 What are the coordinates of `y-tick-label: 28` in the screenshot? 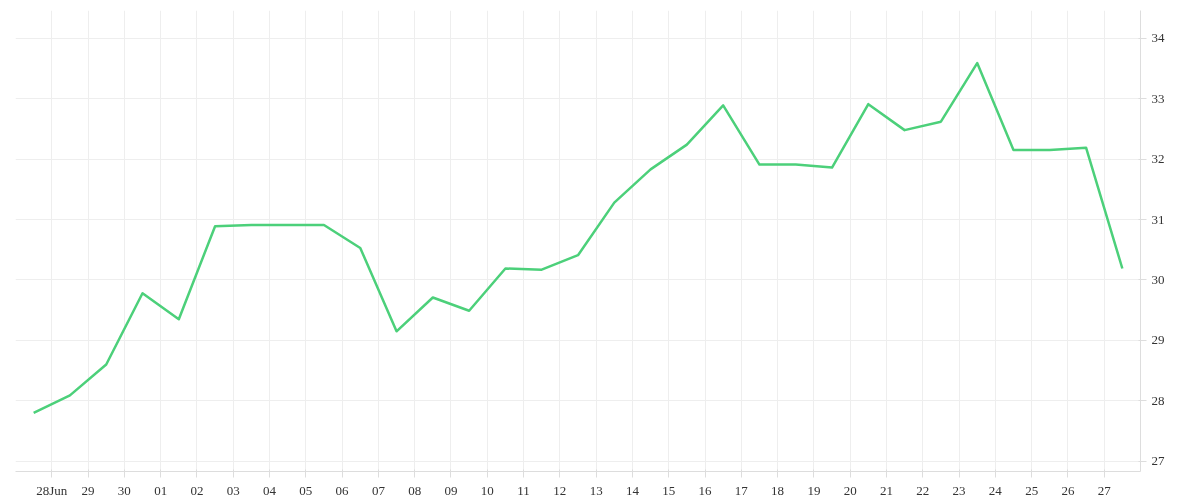 It's located at (1158, 400).